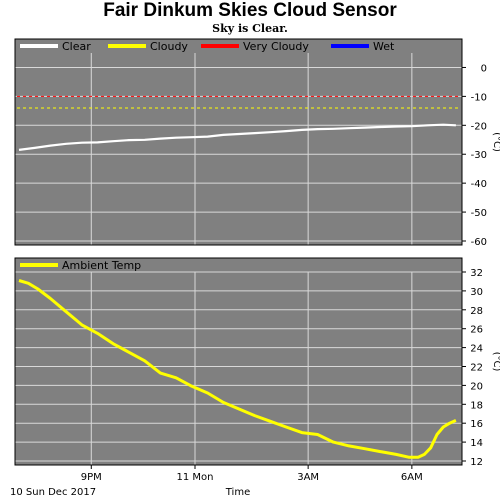 The image size is (500, 500). What do you see at coordinates (476, 462) in the screenshot?
I see `bottom-y-tick-label: 12` at bounding box center [476, 462].